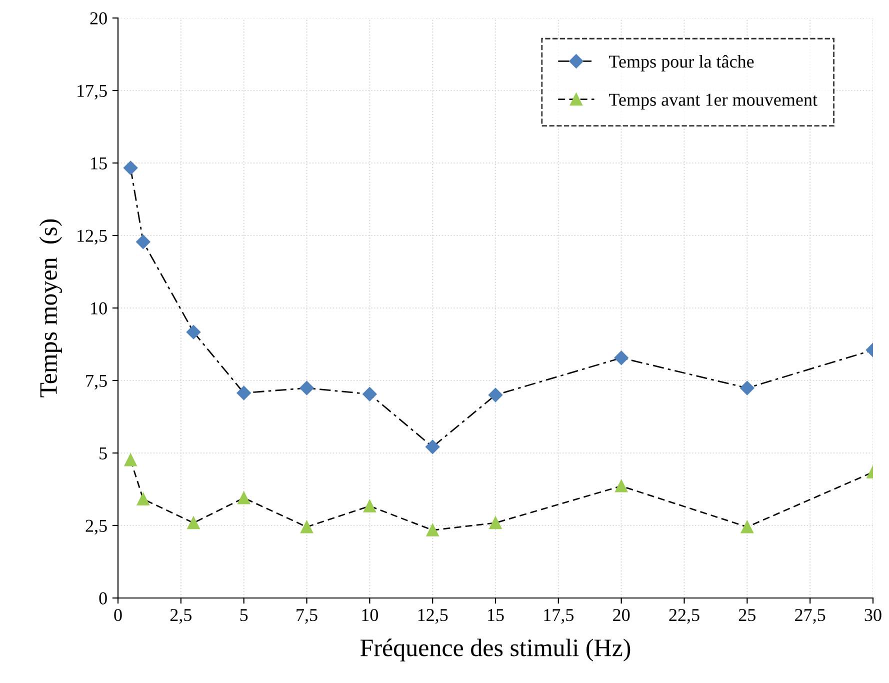 The width and height of the screenshot is (889, 683). Describe the element at coordinates (244, 615) in the screenshot. I see `x-tick-label: 5` at that location.